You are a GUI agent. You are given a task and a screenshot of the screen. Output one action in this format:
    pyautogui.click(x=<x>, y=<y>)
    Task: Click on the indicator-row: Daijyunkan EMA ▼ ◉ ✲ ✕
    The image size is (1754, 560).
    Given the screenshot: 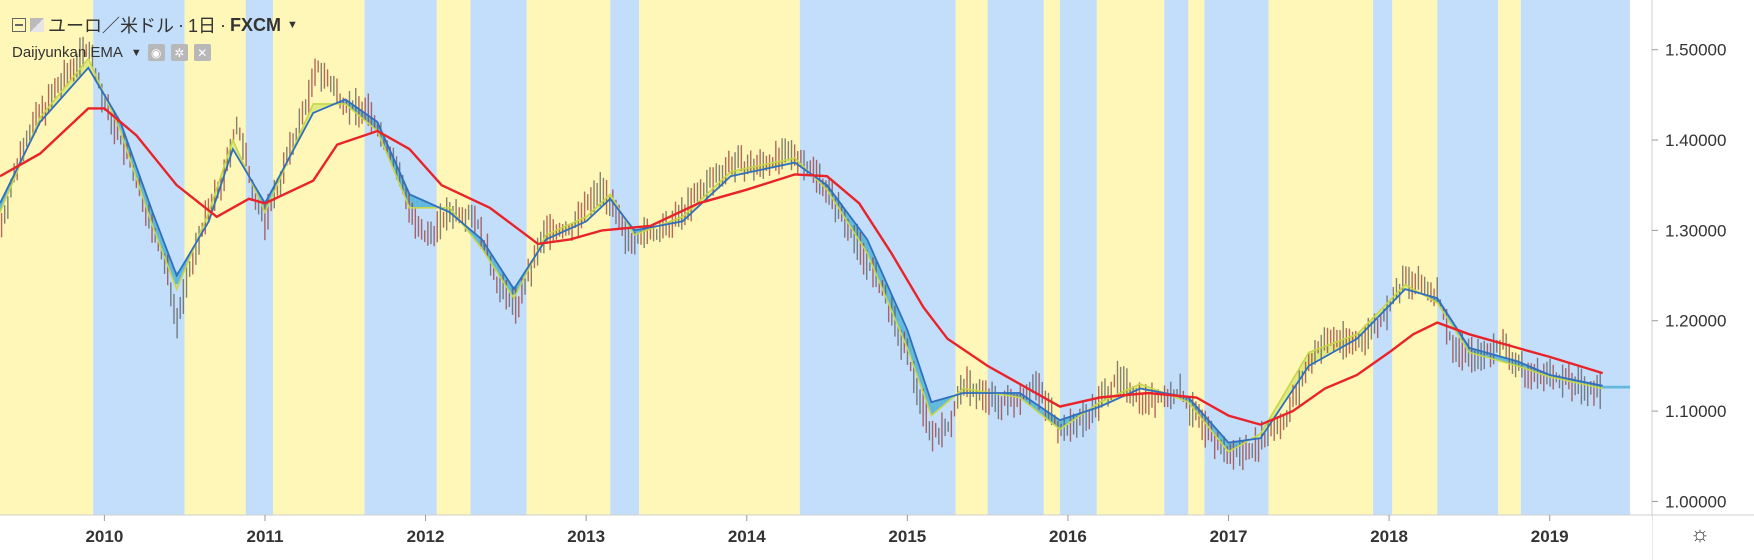 What is the action you would take?
    pyautogui.click(x=111, y=52)
    